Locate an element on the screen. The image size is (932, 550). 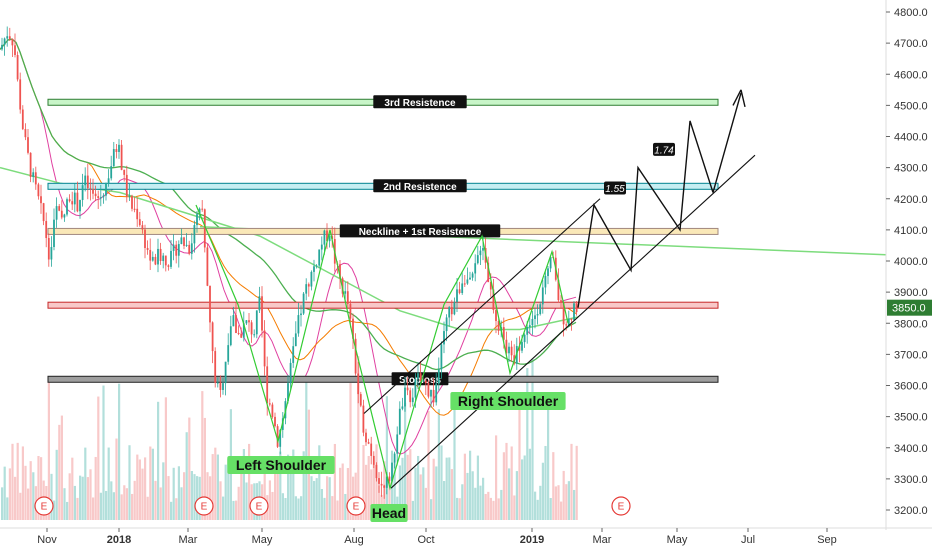
price-tick-label: 3900.0 is located at coordinates (911, 293).